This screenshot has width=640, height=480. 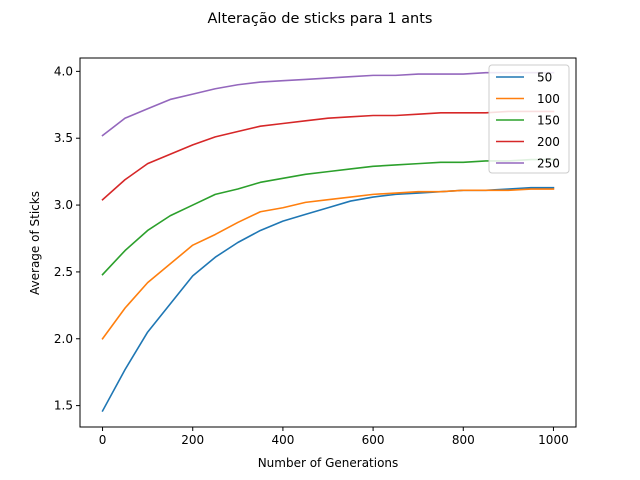 I want to click on y-axis: 1.5 2.0 2.5 3.0 3.5 4.0, so click(x=67, y=238).